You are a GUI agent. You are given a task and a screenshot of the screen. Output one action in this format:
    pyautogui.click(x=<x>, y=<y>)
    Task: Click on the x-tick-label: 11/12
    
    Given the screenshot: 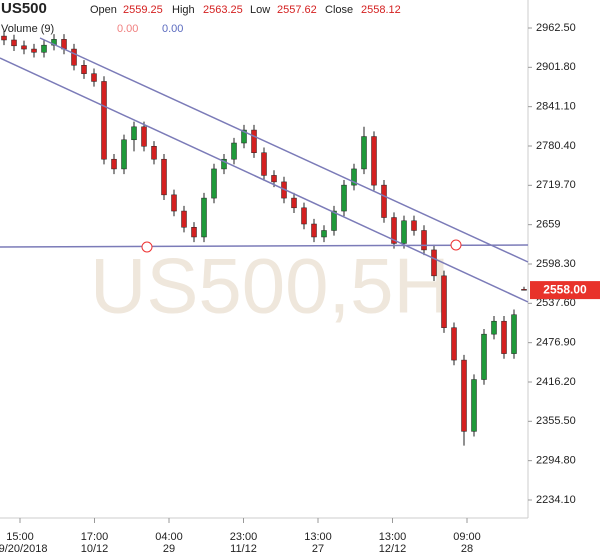 What is the action you would take?
    pyautogui.click(x=243, y=549)
    